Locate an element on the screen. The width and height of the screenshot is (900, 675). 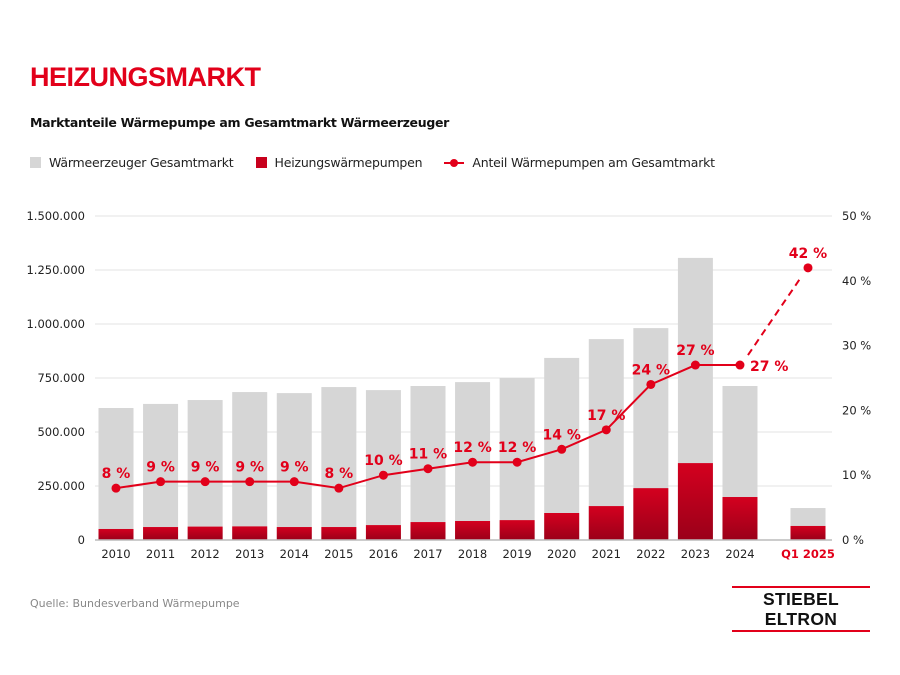
share-data-label: 11 % is located at coordinates (428, 455).